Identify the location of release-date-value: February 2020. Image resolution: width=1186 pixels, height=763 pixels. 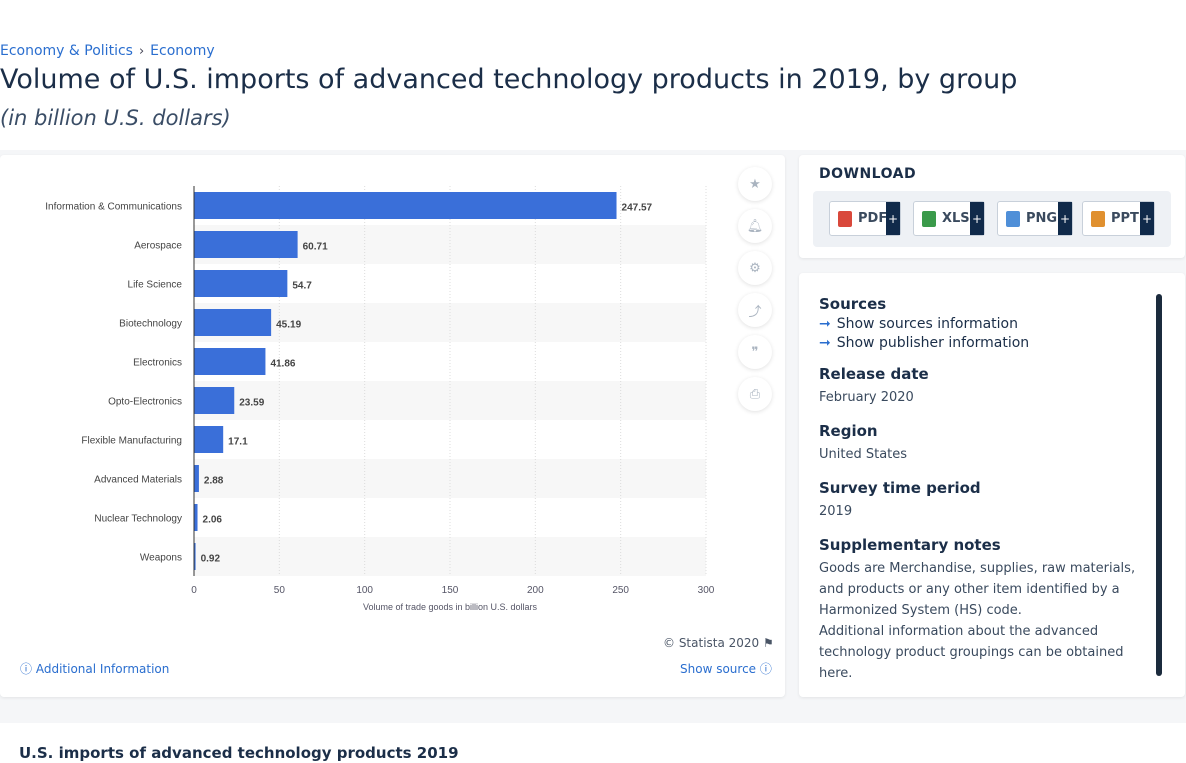
(866, 397).